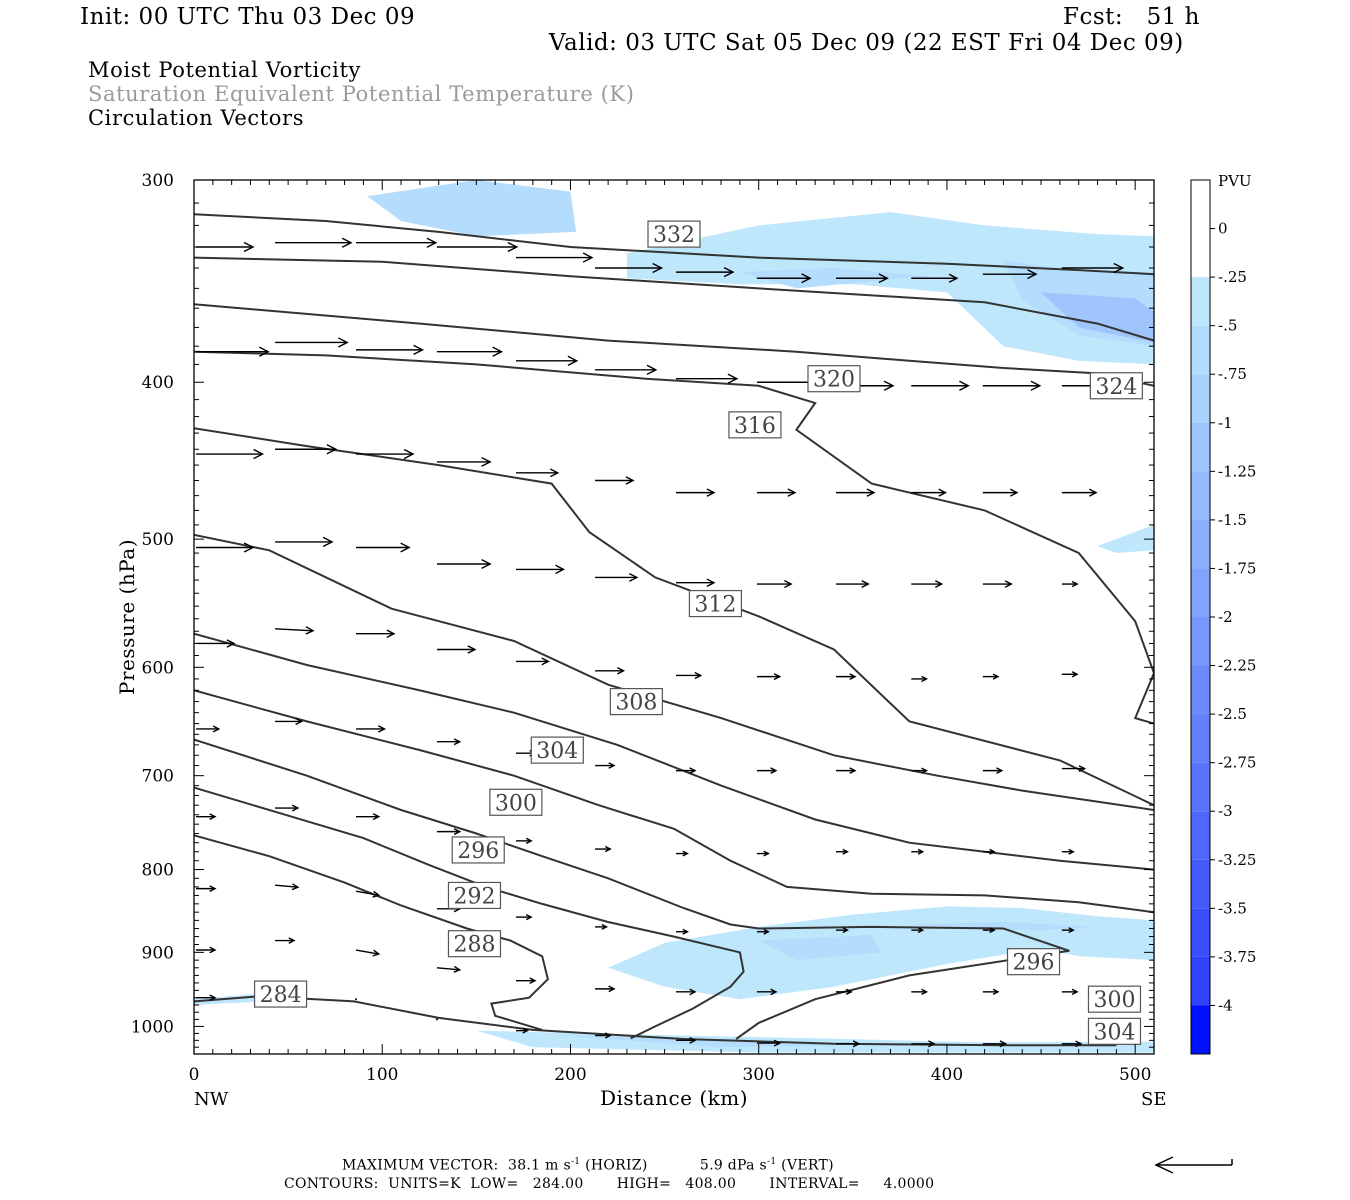 This screenshot has width=1350, height=1200. I want to click on y-tick-label-900: 900, so click(158, 953).